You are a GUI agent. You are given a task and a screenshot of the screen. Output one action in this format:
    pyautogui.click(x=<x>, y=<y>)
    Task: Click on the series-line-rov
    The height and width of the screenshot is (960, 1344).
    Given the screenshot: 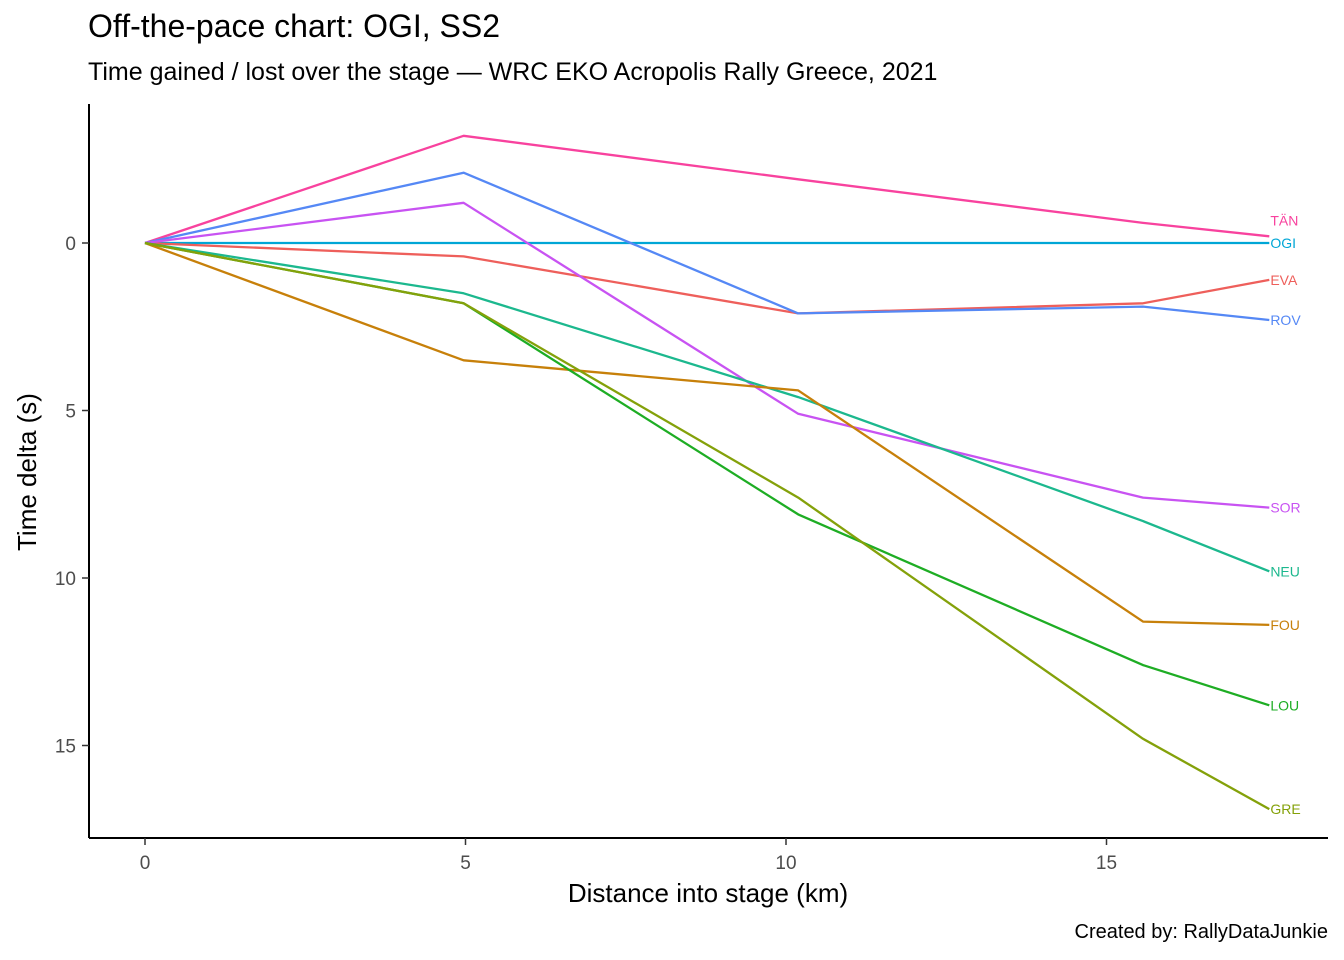 What is the action you would take?
    pyautogui.click(x=707, y=246)
    